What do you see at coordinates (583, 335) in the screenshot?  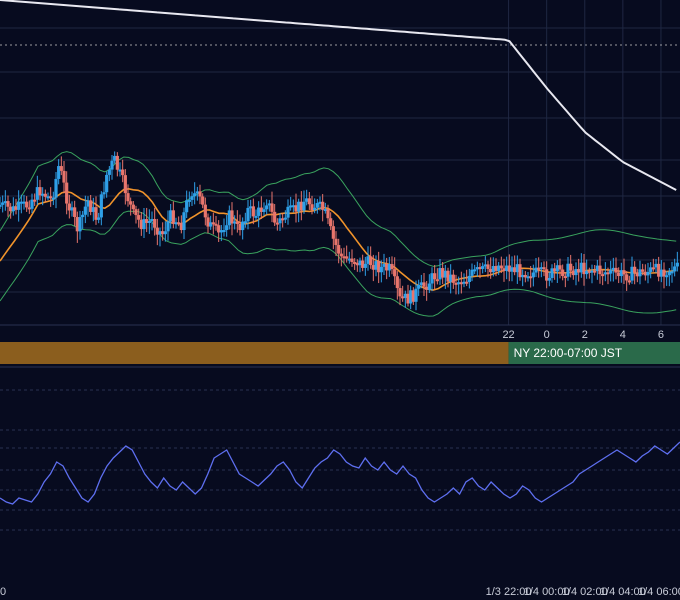 I see `price-x-axis: 22 0 2 4 6` at bounding box center [583, 335].